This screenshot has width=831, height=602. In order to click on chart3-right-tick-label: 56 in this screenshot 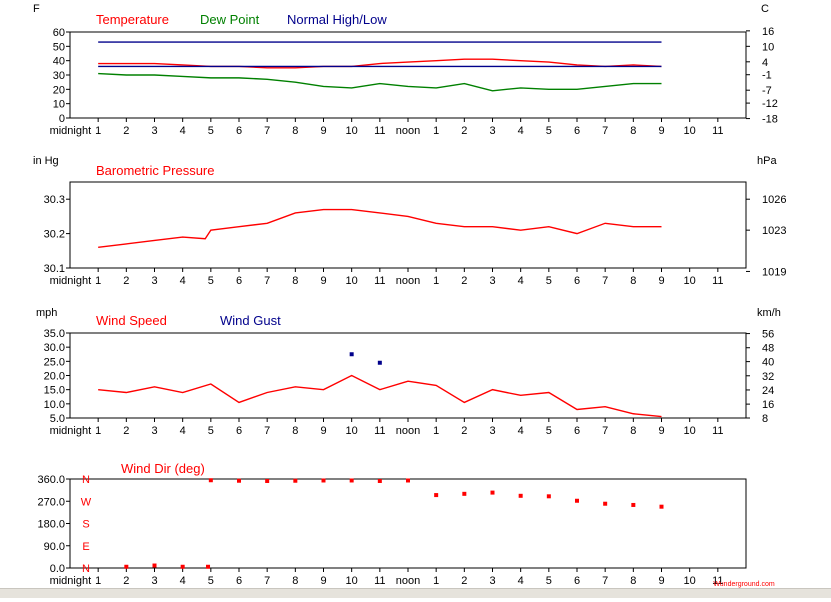, I will do `click(768, 335)`.